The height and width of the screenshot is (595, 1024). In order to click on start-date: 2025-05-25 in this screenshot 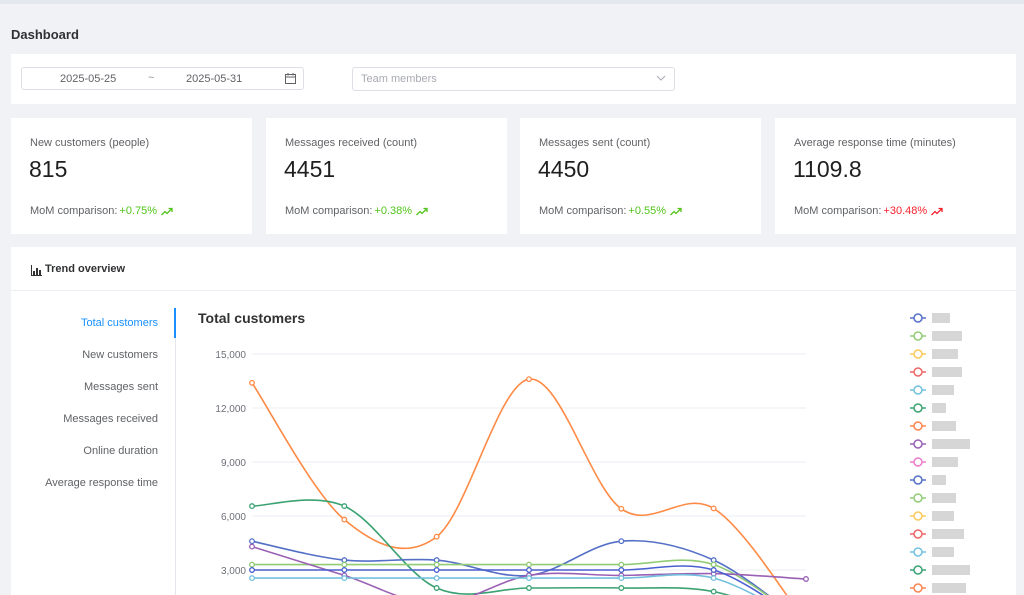, I will do `click(88, 79)`.